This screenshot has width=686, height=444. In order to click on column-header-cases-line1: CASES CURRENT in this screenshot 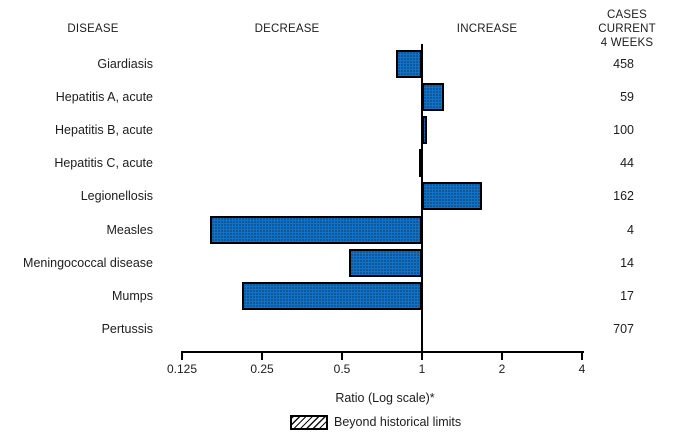, I will do `click(627, 22)`.